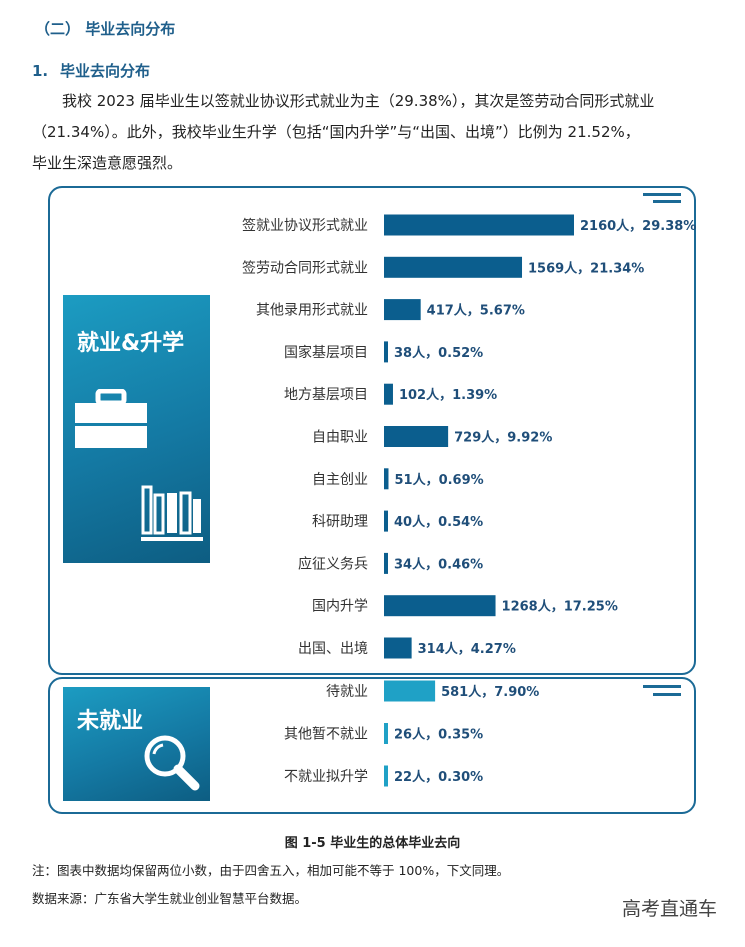  What do you see at coordinates (438, 353) in the screenshot?
I see `value-label: 38人，0.52%` at bounding box center [438, 353].